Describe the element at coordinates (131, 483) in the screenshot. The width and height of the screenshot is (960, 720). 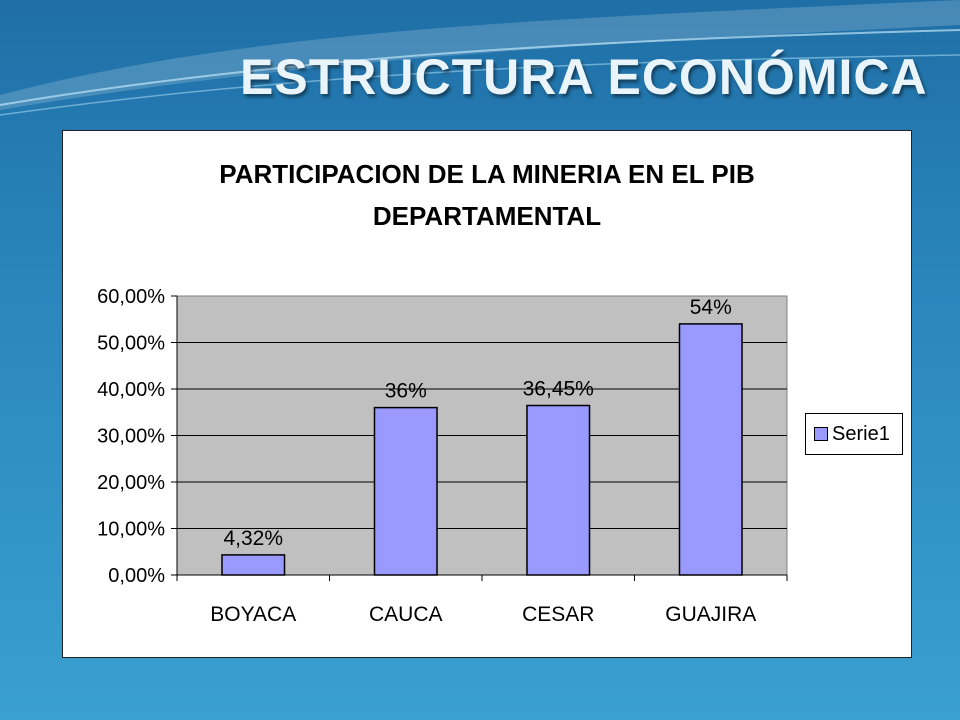
I see `y-tick-label: 20,00%` at that location.